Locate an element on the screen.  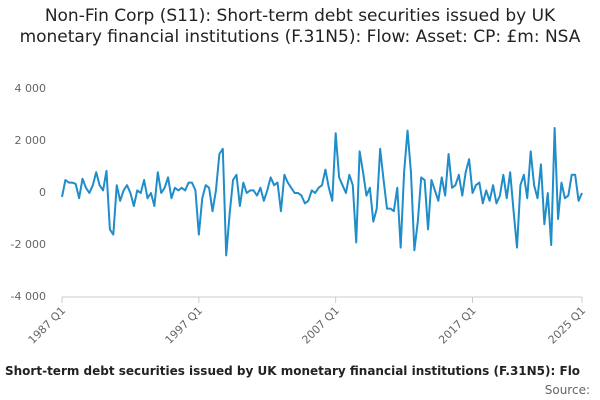
y-tick-label: -4 000 is located at coordinates (28, 296).